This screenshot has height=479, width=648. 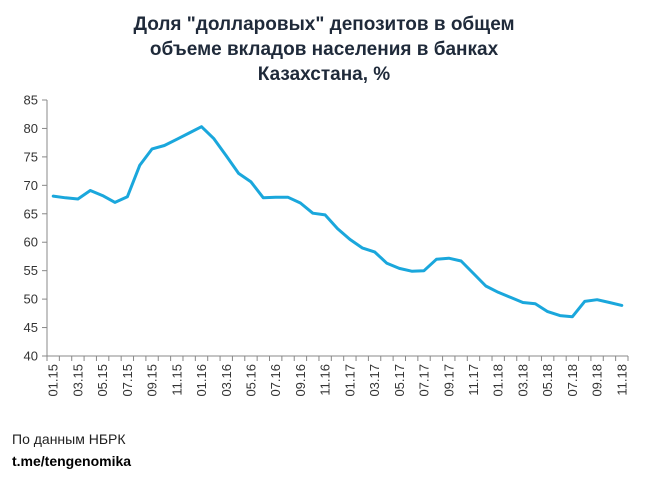 What do you see at coordinates (498, 380) in the screenshot?
I see `x-tick-label: 01.18` at bounding box center [498, 380].